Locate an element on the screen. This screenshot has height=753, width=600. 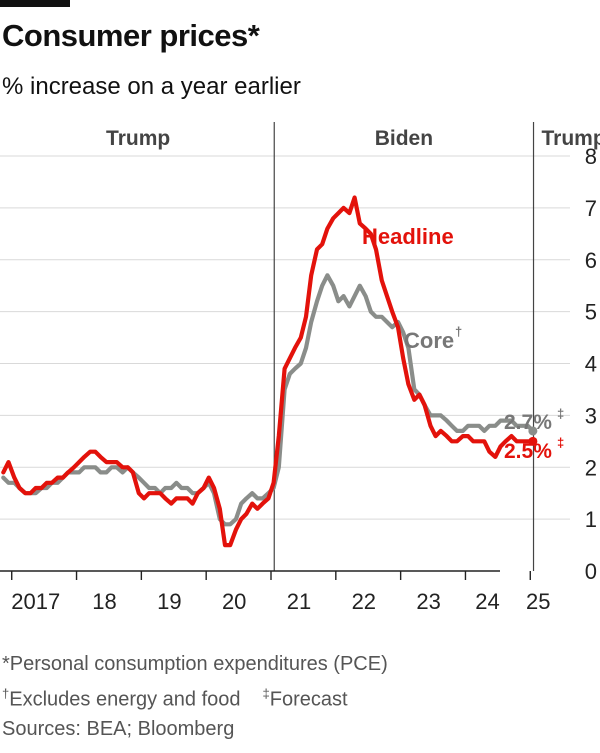
footnote-marks: †Excludes energy and food ‡Forecast is located at coordinates (195, 697).